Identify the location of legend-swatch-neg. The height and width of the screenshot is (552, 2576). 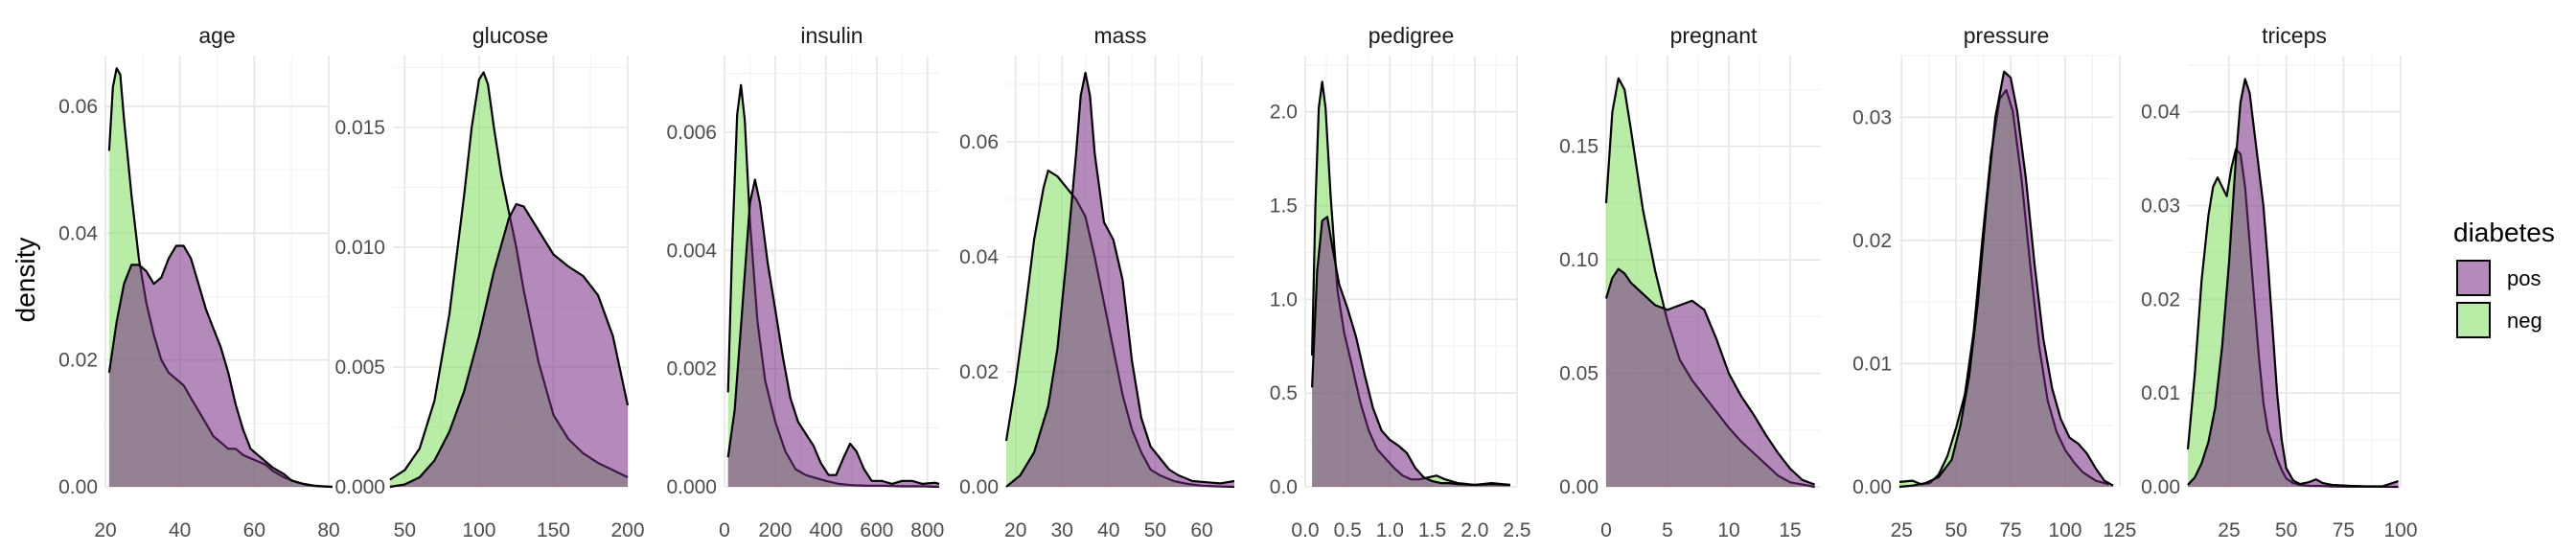
(2473, 320).